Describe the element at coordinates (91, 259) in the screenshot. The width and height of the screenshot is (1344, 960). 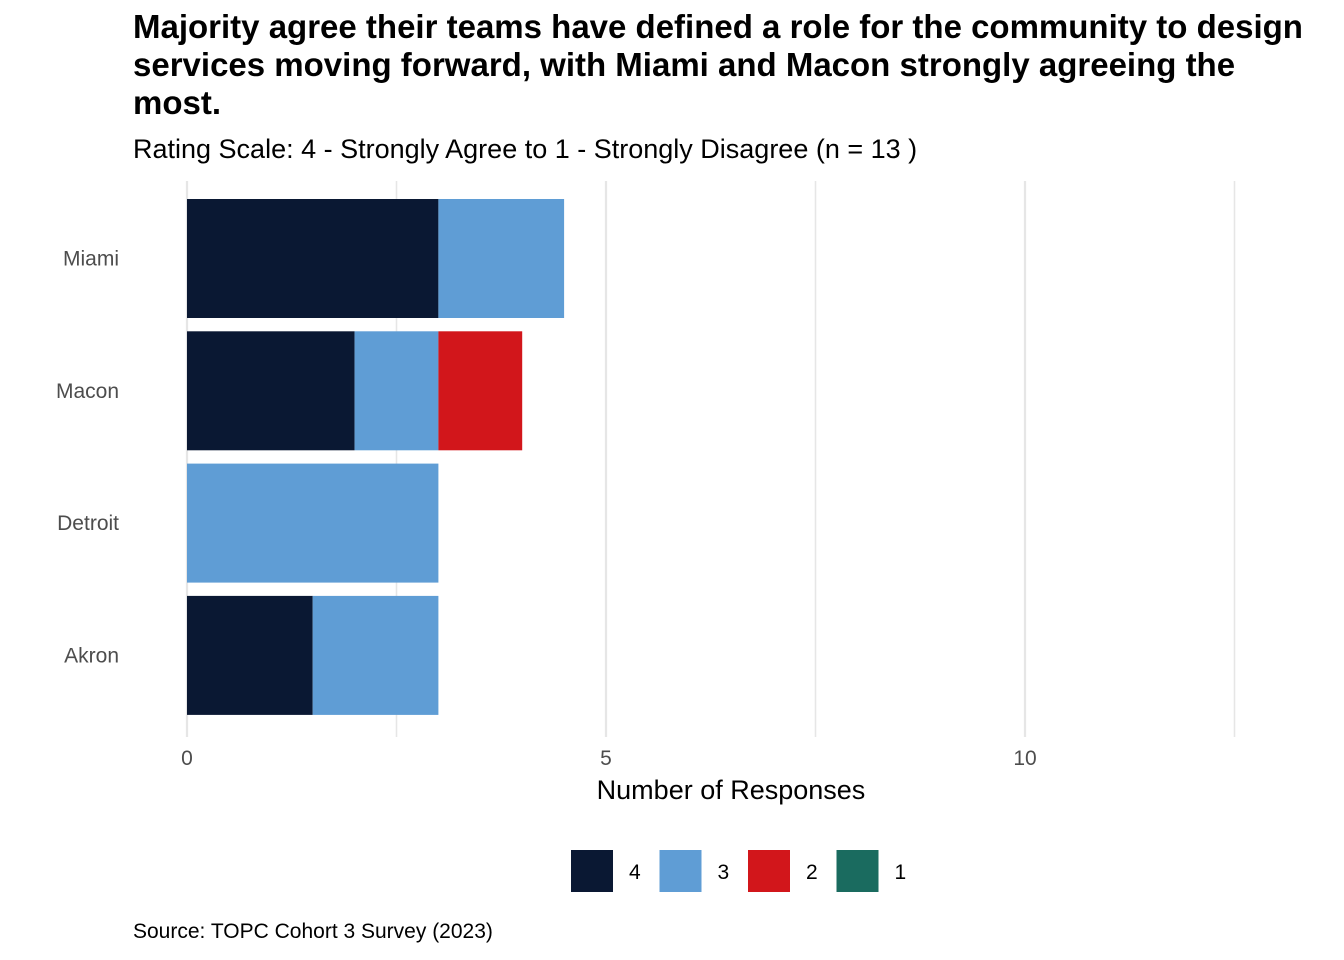
I see `y-tick-label-miami: Miami` at that location.